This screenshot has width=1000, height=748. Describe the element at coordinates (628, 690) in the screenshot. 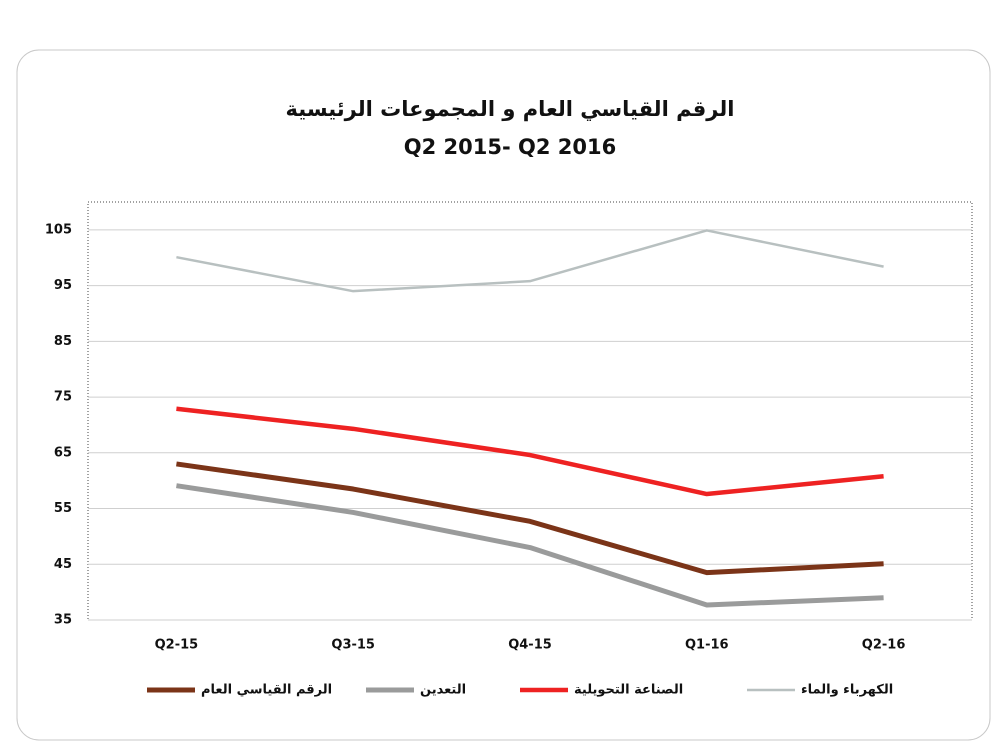

I see `legend-label: الصناعة التحويلية` at that location.